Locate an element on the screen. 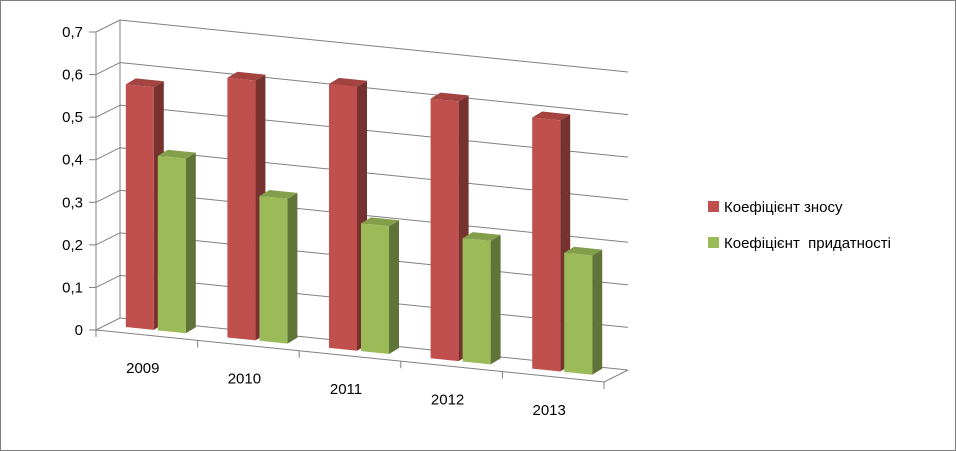 Image resolution: width=956 pixels, height=451 pixels. x-tick-label: 2009 is located at coordinates (142, 368).